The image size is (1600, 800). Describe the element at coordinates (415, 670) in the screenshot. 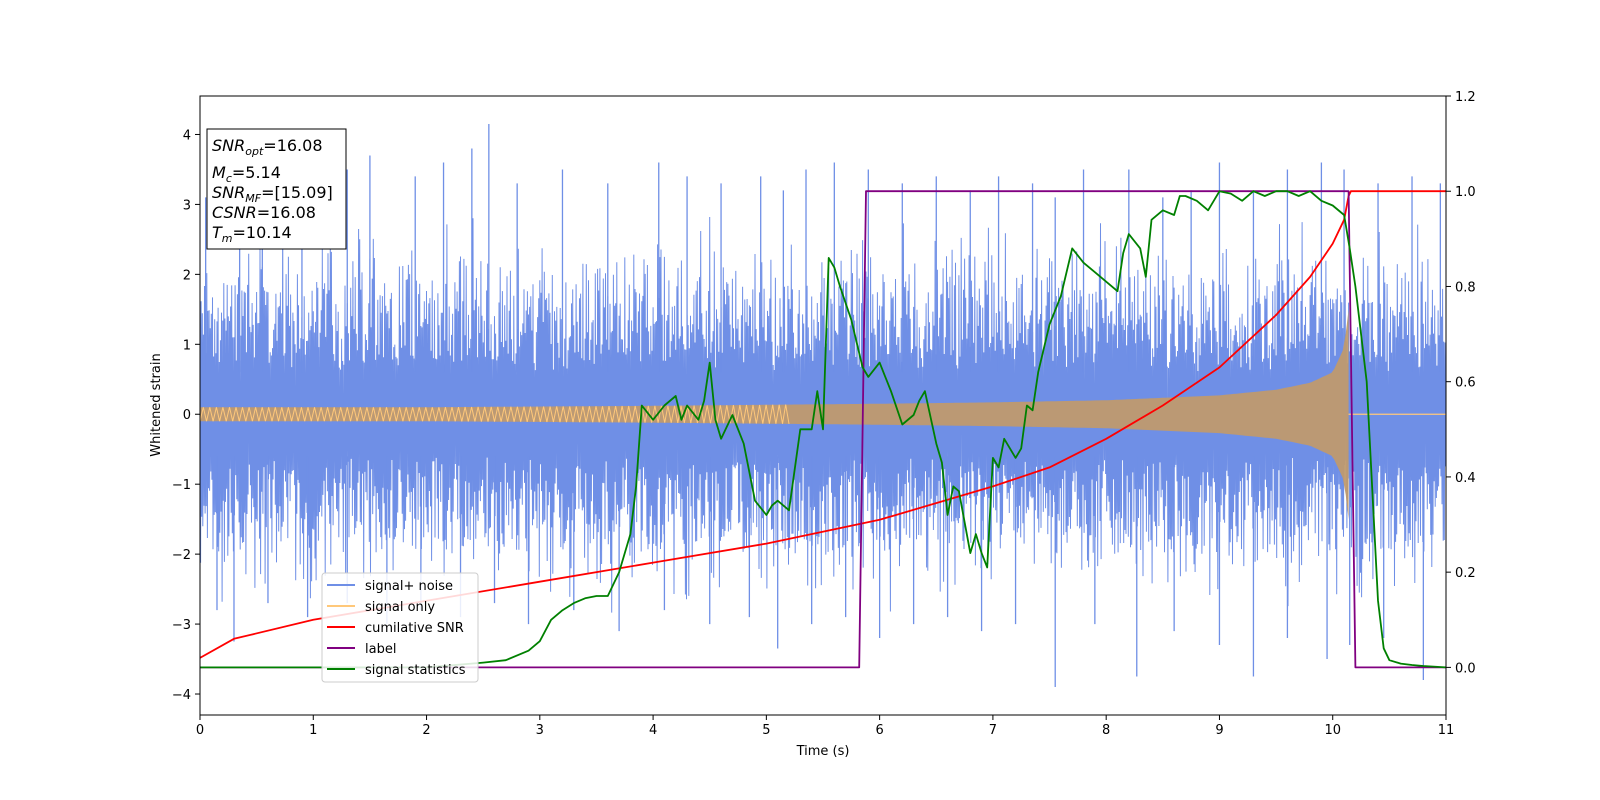

I see `legend-label-signal-statistics: signal statistics` at that location.